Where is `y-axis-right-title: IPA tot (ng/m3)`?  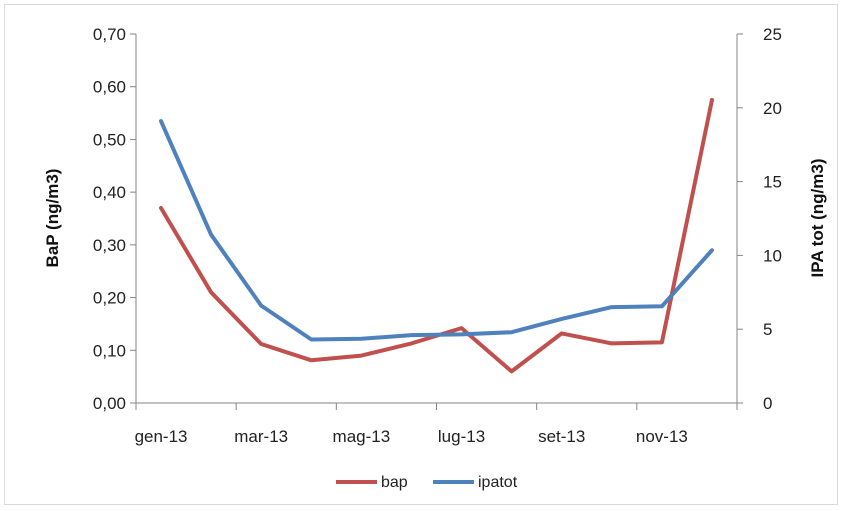 y-axis-right-title: IPA tot (ng/m3) is located at coordinates (817, 218).